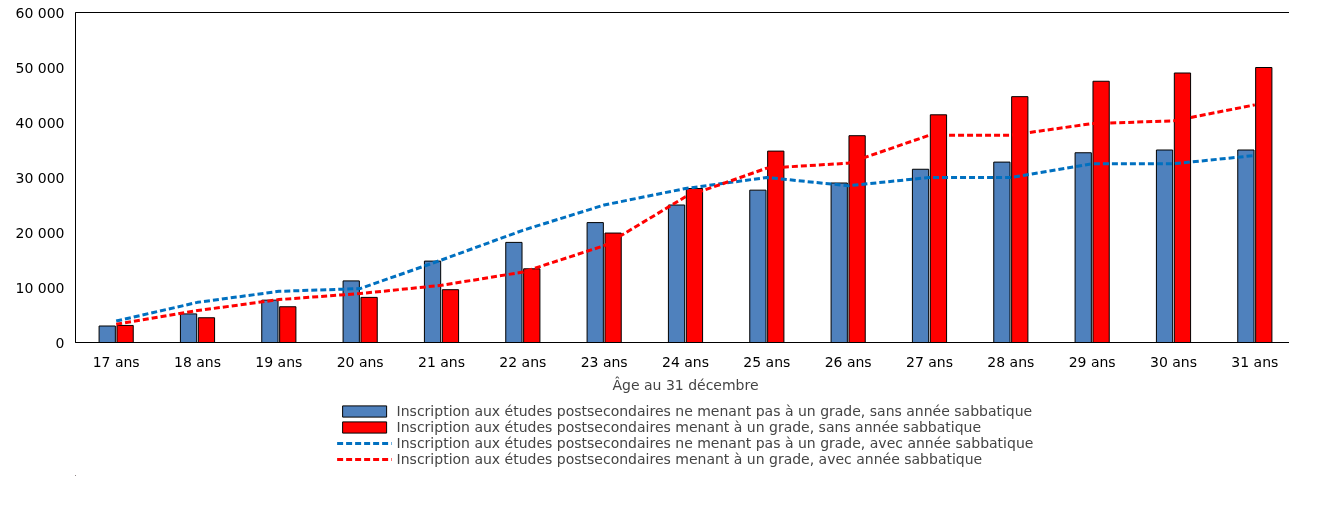  Describe the element at coordinates (40, 12) in the screenshot. I see `y-tick-label: 60 000` at that location.